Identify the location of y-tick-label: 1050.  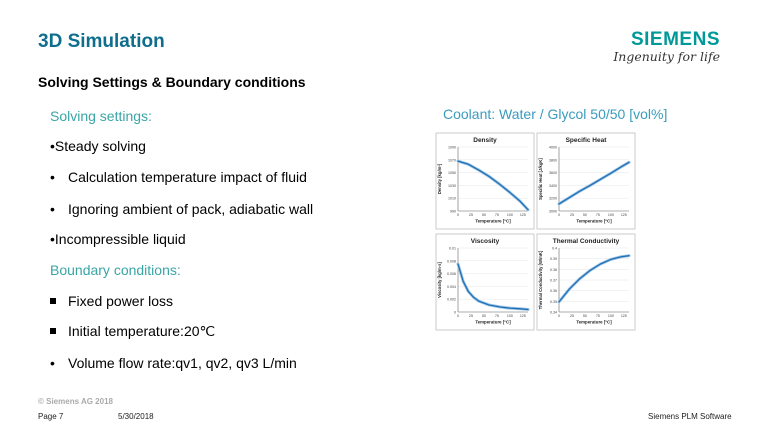
(452, 173).